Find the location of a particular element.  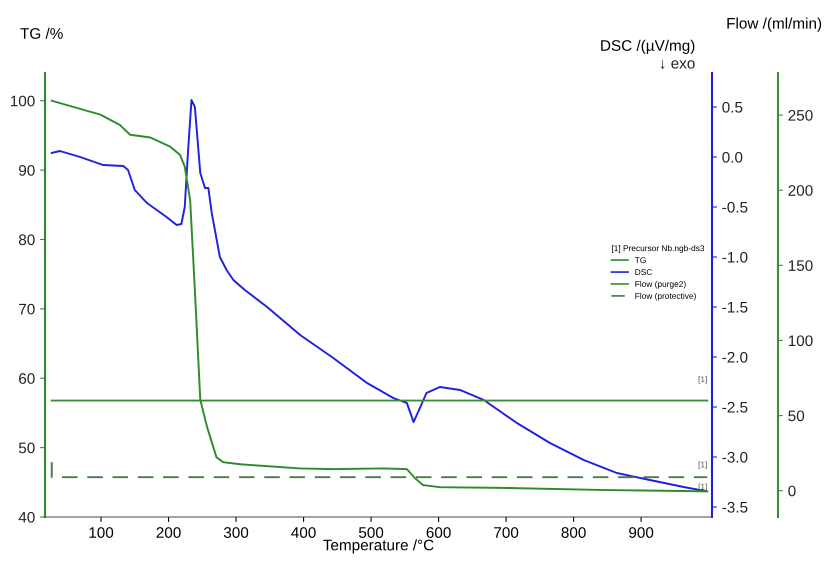

y-tick-label: 50 is located at coordinates (26, 448).